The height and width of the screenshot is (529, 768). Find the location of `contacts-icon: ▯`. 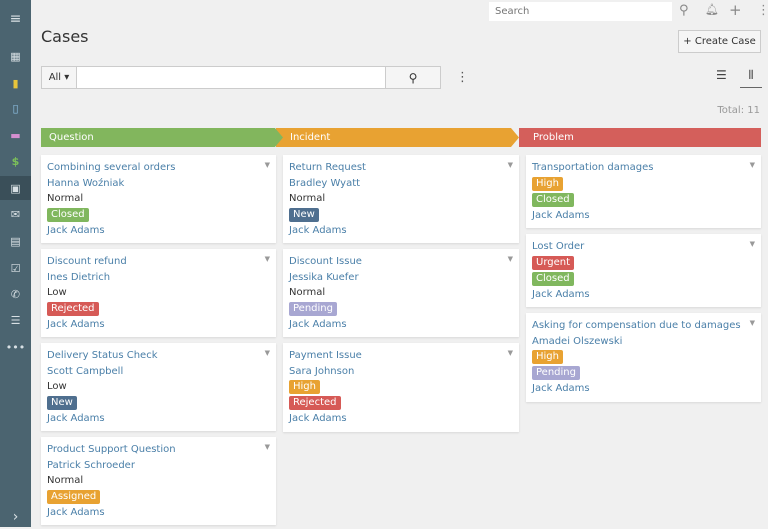

contacts-icon: ▯ is located at coordinates (15, 108).